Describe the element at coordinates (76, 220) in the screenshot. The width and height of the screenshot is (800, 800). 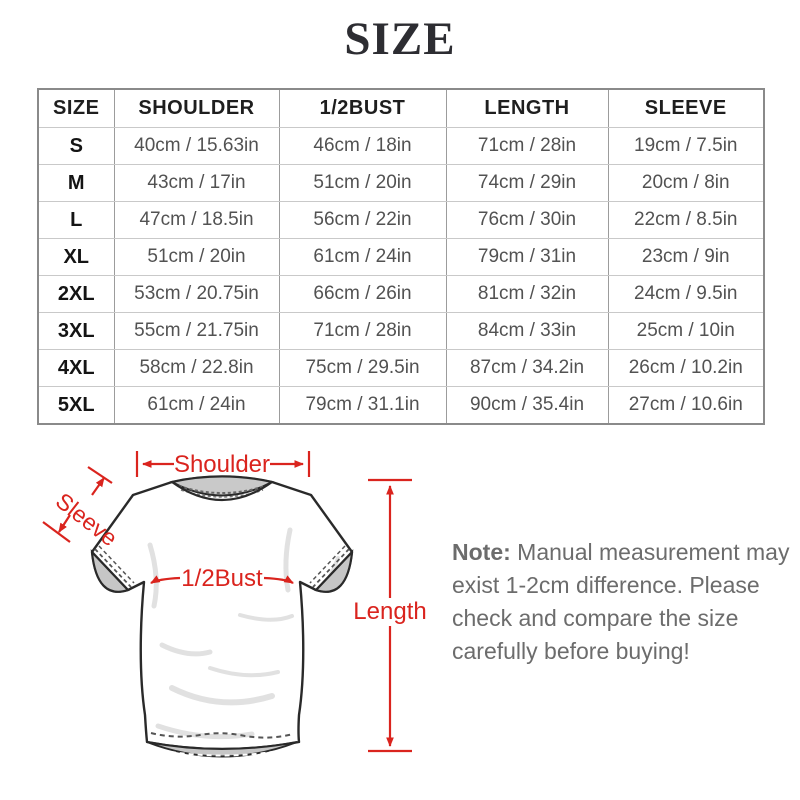
I see `cell-size: L` at that location.